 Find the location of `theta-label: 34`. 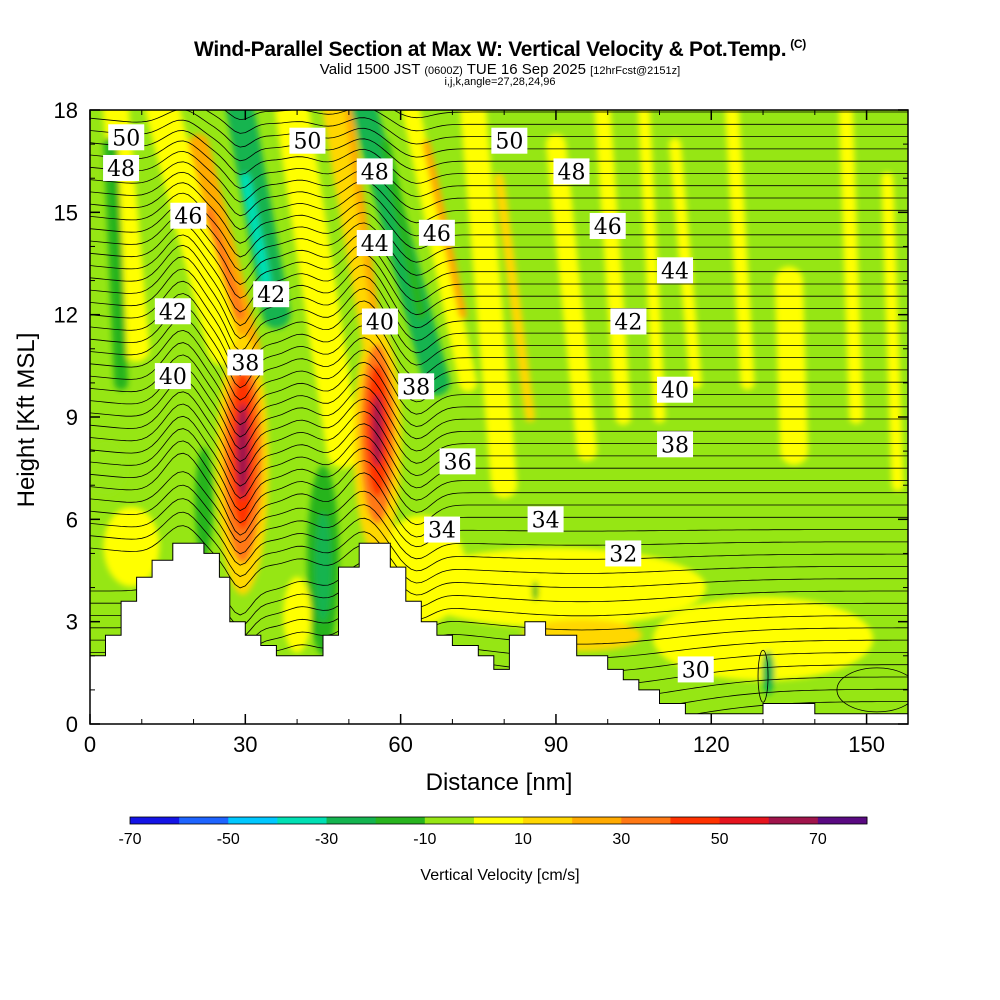

theta-label: 34 is located at coordinates (545, 519).